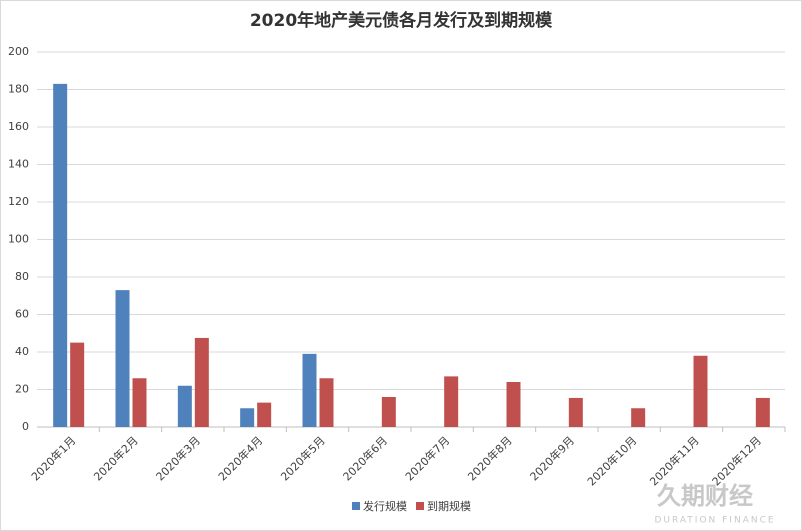 The image size is (802, 531). Describe the element at coordinates (18, 51) in the screenshot. I see `y-tick-label: 200` at that location.